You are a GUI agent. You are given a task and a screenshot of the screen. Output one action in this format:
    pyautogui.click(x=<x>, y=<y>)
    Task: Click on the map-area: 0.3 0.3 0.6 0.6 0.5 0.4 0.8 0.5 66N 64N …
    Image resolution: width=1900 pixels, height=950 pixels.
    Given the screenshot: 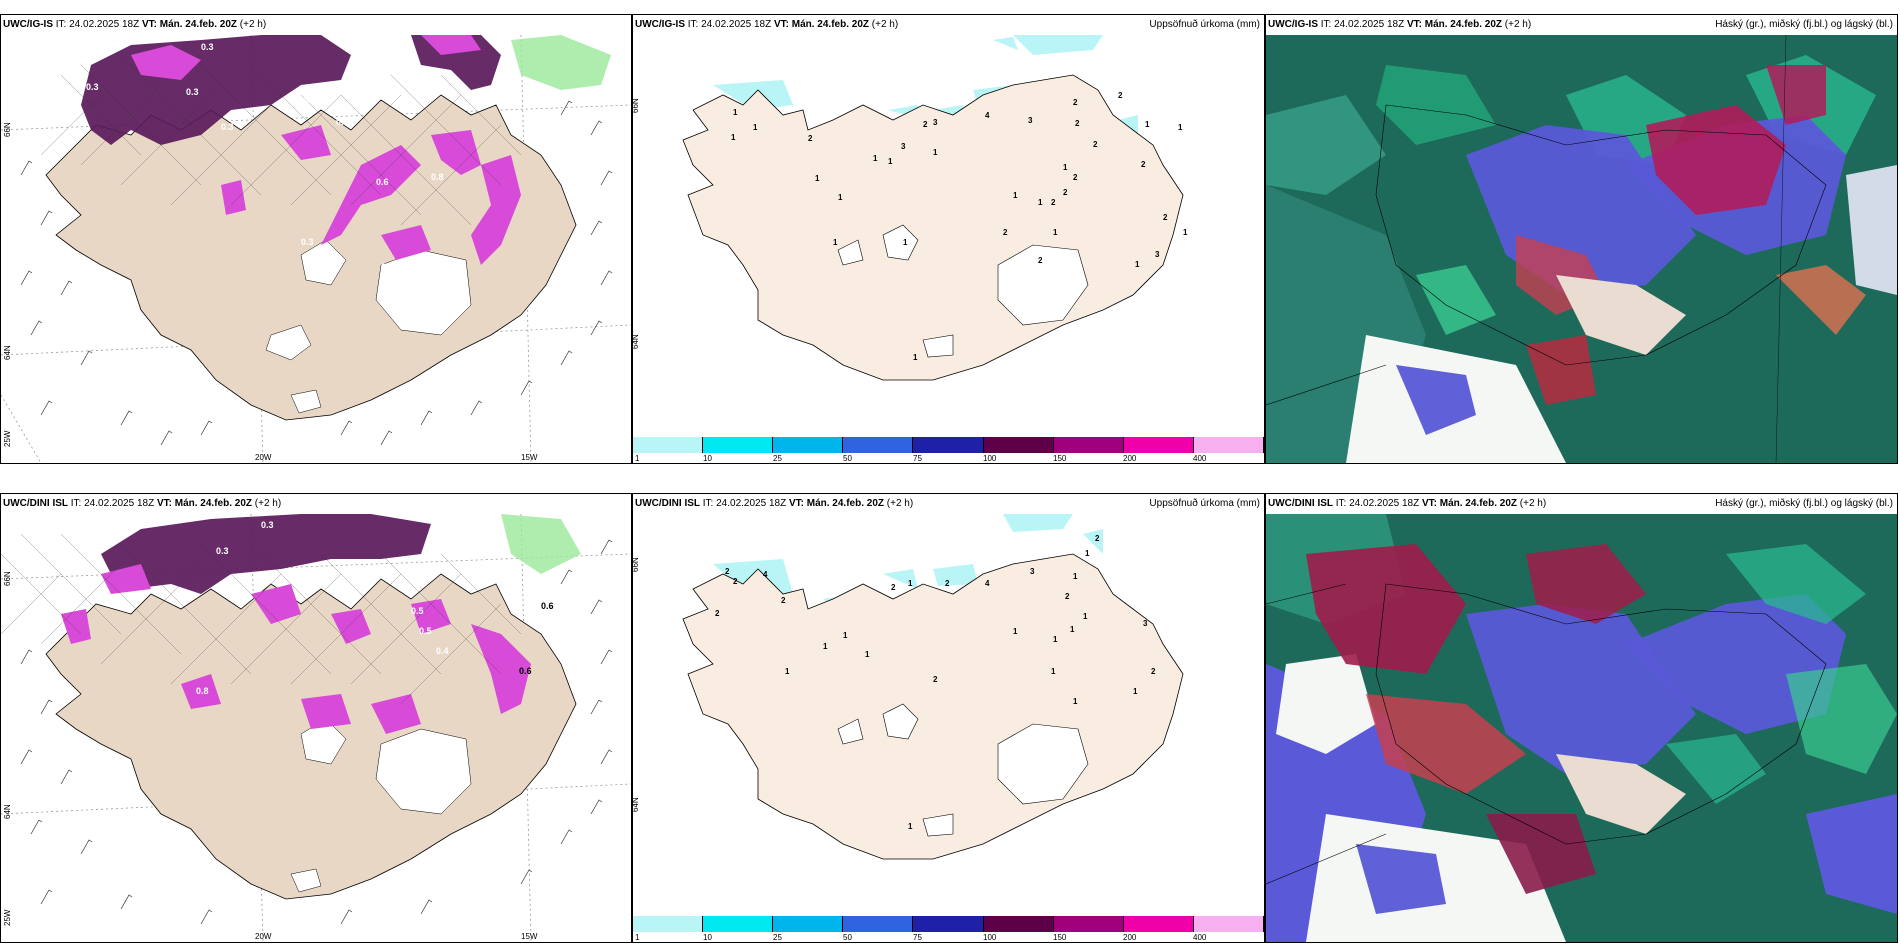 What is the action you would take?
    pyautogui.click(x=316, y=728)
    